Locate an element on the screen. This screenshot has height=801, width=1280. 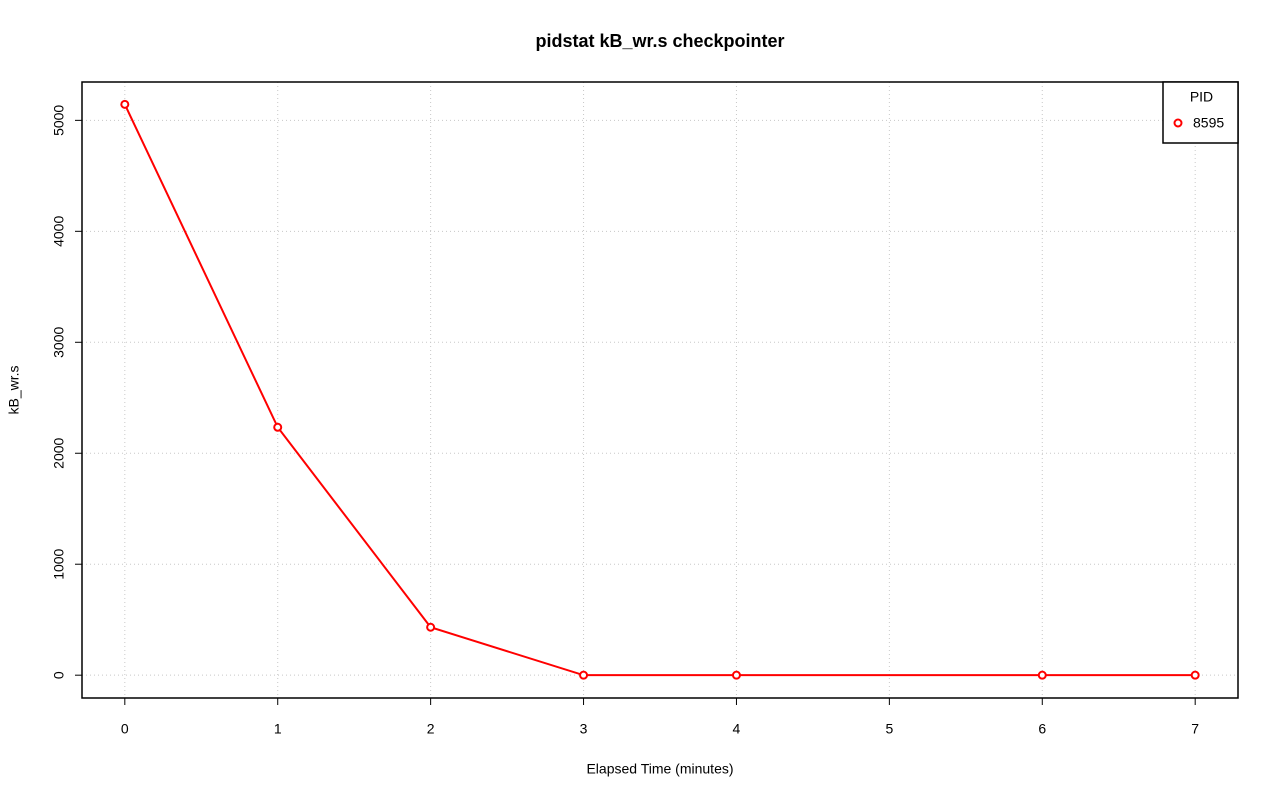
y-tick-label: 4000 is located at coordinates (59, 231).